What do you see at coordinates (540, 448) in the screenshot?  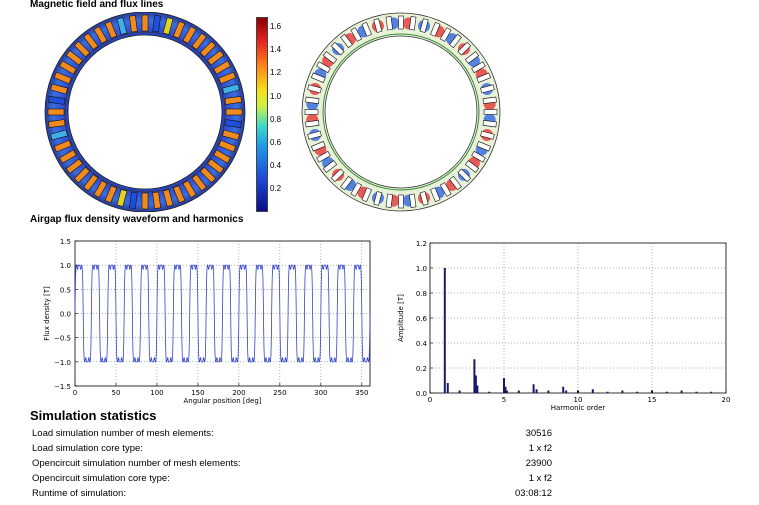 I see `stat-value: 1 x f2` at bounding box center [540, 448].